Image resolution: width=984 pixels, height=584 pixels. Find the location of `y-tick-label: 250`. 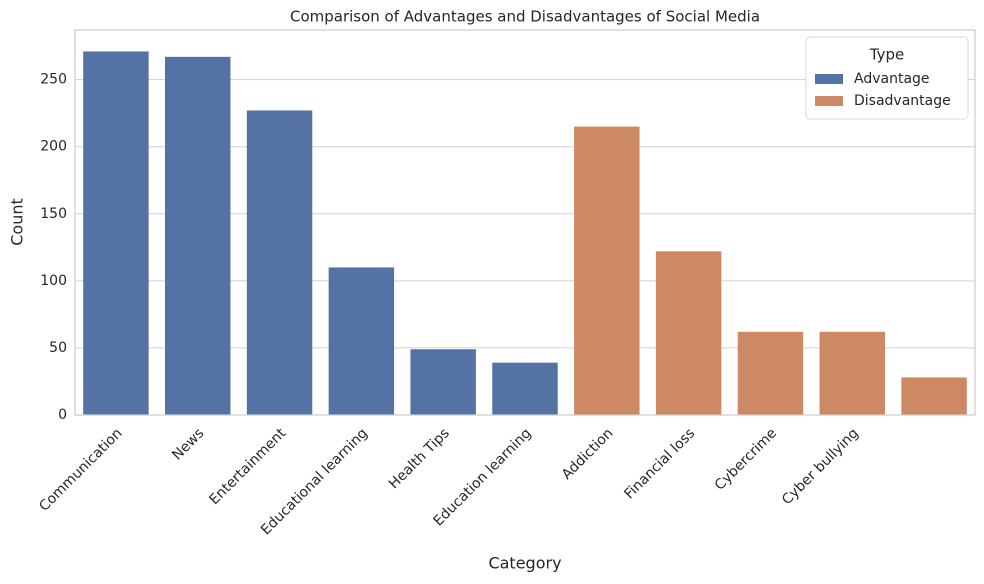

y-tick-label: 250 is located at coordinates (53, 80).